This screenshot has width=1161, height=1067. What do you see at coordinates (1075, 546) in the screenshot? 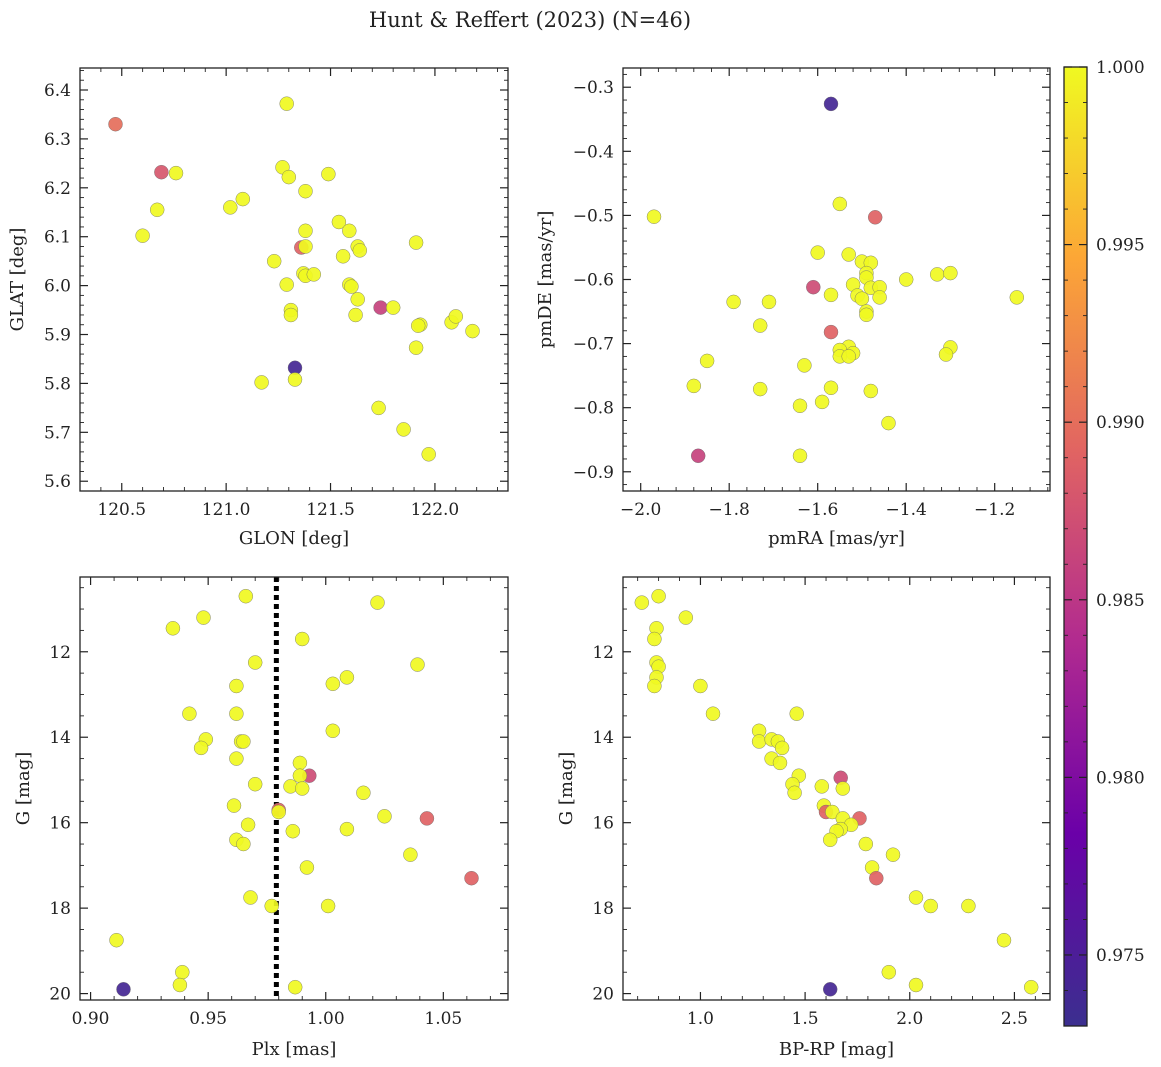
I see `colorbar-gradient` at bounding box center [1075, 546].